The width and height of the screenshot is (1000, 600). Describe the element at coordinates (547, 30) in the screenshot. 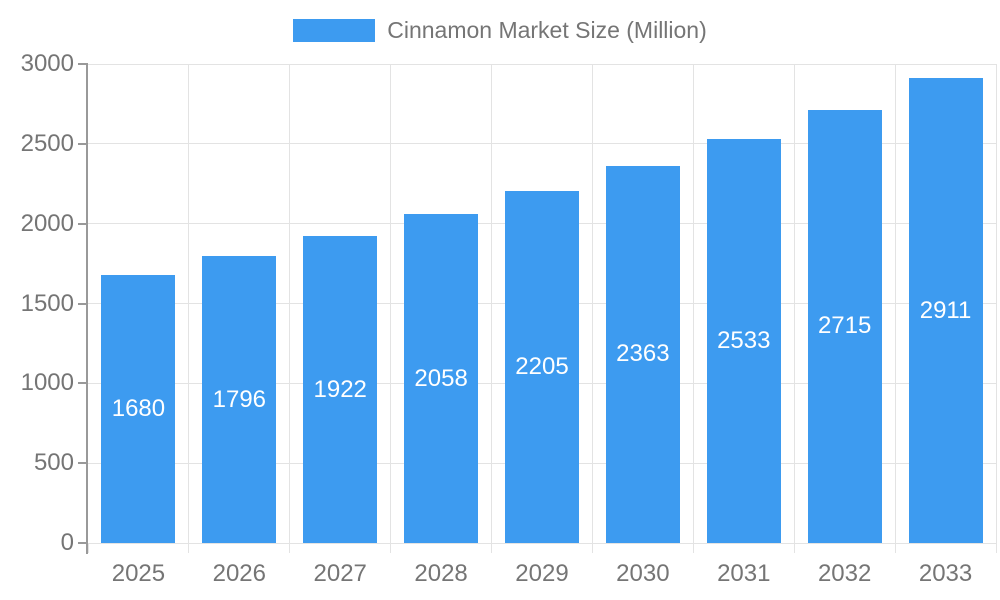

I see `legend-label: Cinnamon Market Size (Million)` at that location.